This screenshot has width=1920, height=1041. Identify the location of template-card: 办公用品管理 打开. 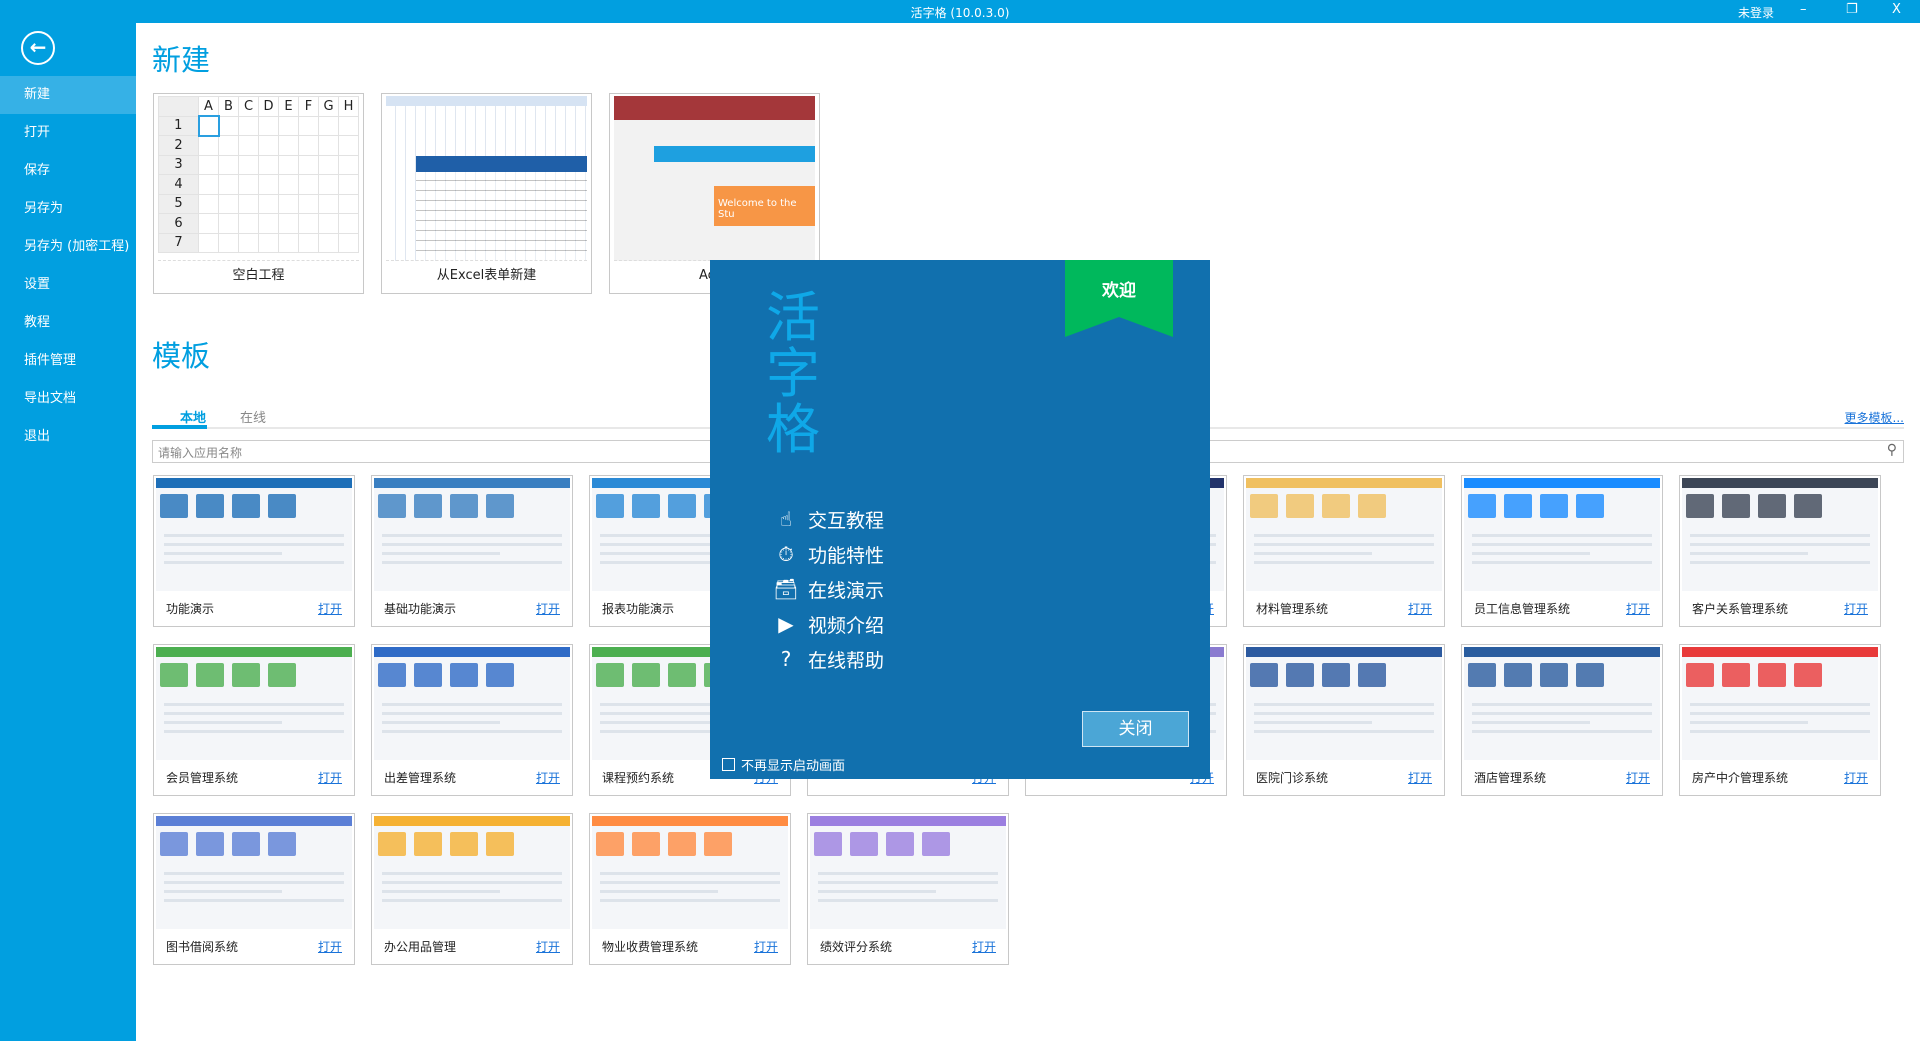
(472, 889).